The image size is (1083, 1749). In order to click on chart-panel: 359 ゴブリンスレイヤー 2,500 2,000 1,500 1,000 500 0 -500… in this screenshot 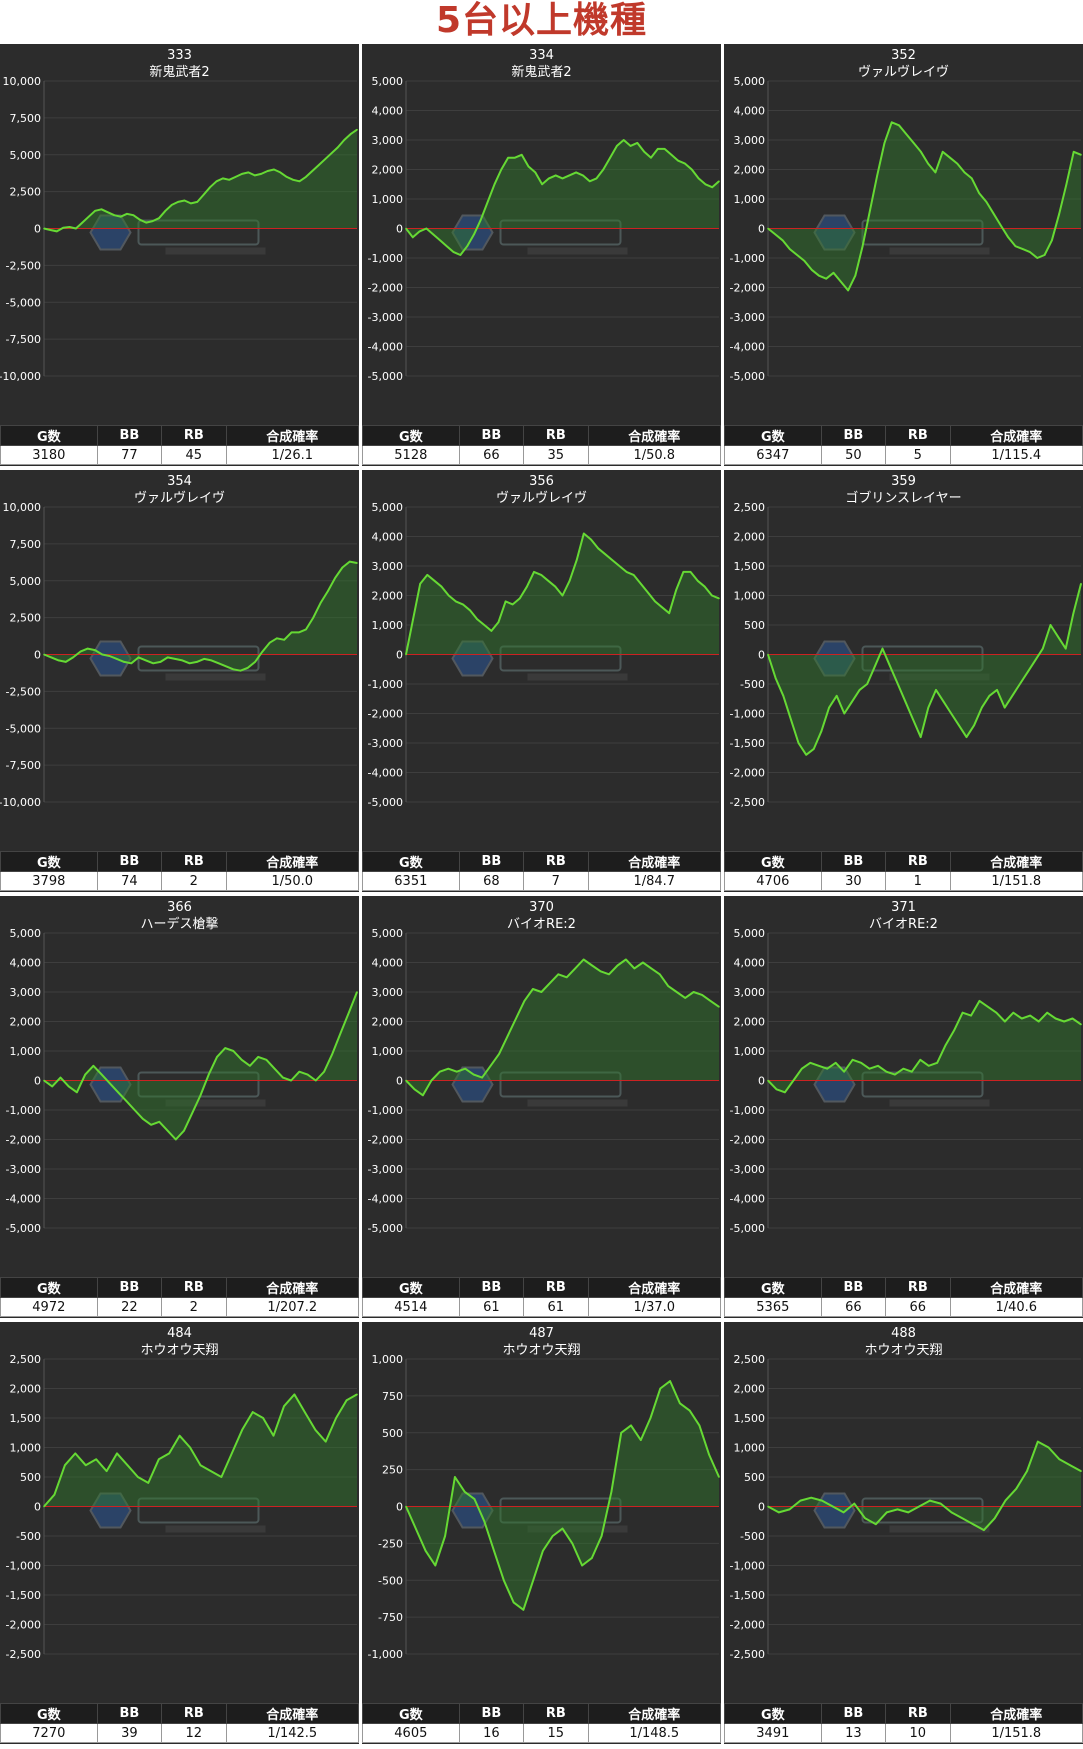, I will do `click(903, 681)`.